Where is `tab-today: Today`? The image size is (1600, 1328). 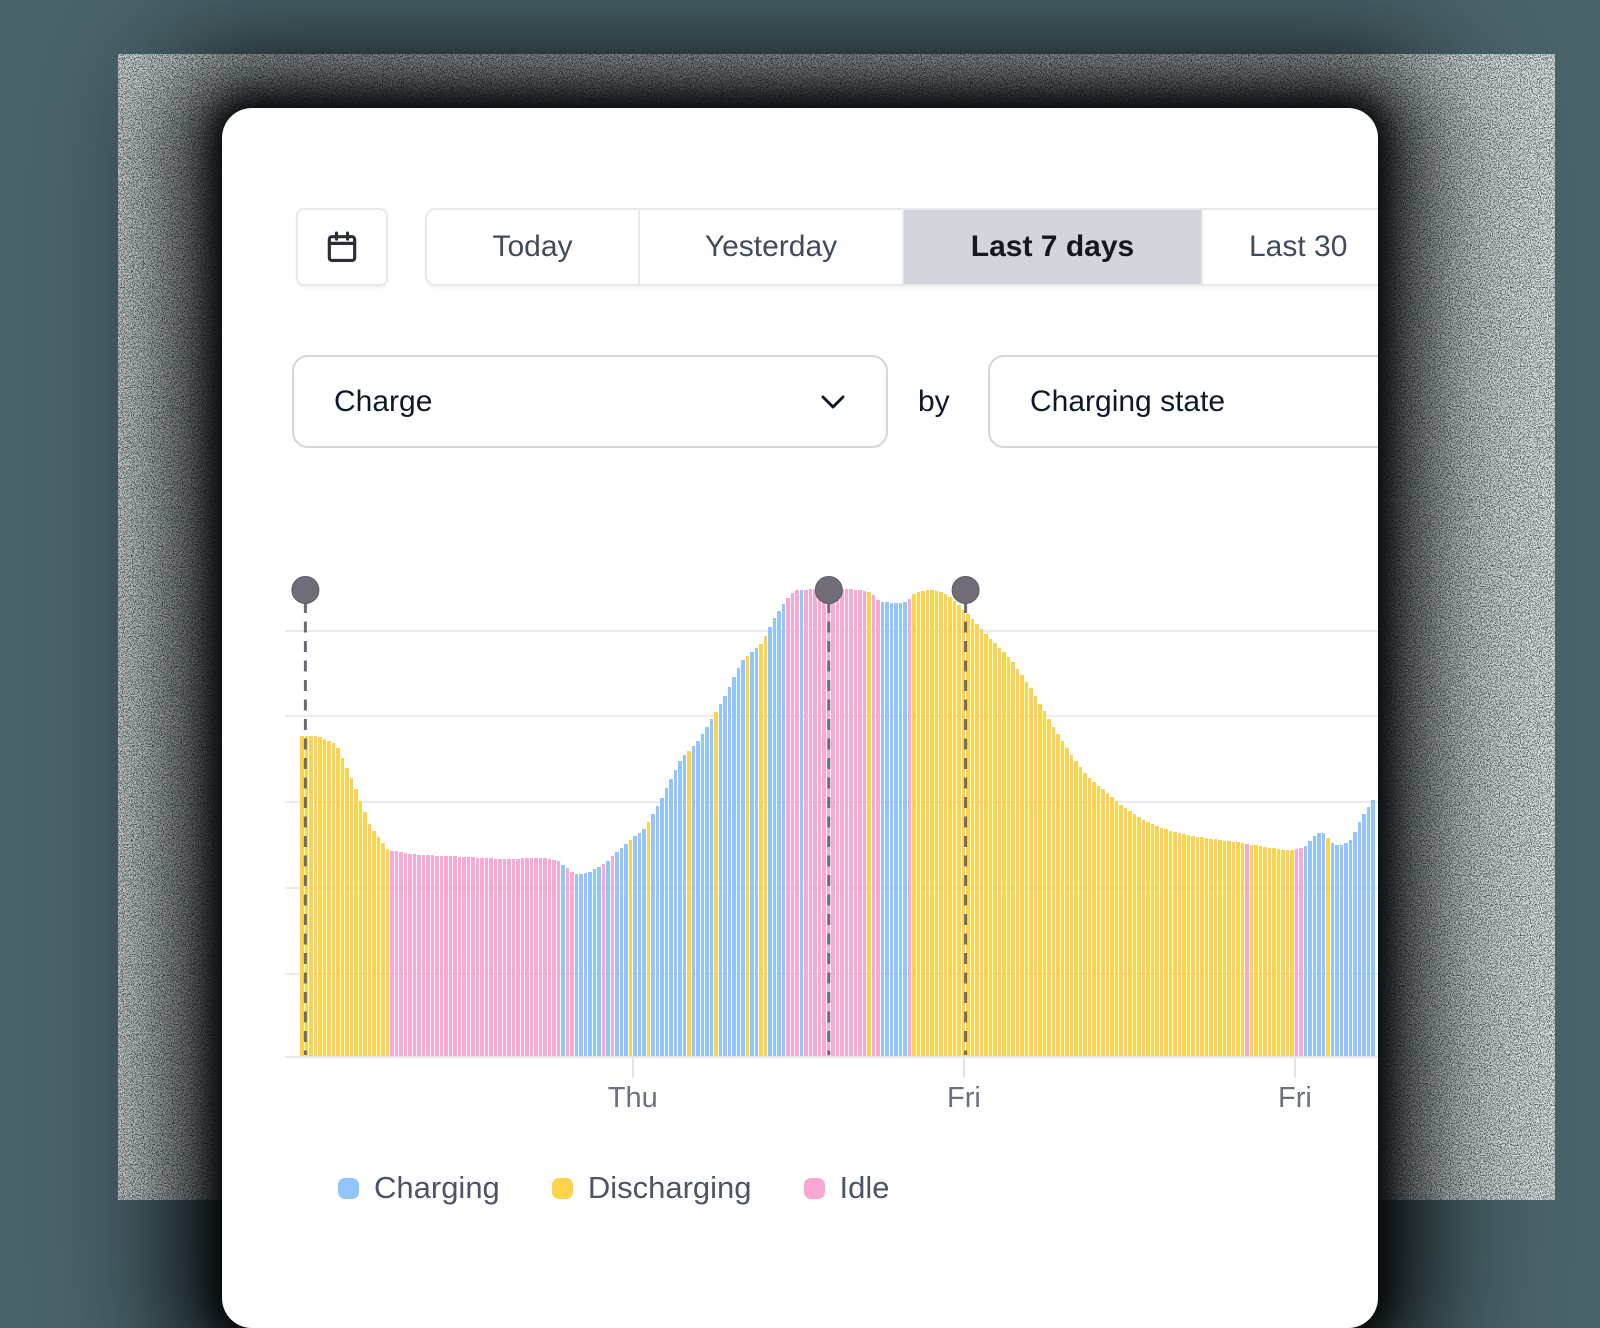 tab-today: Today is located at coordinates (532, 246).